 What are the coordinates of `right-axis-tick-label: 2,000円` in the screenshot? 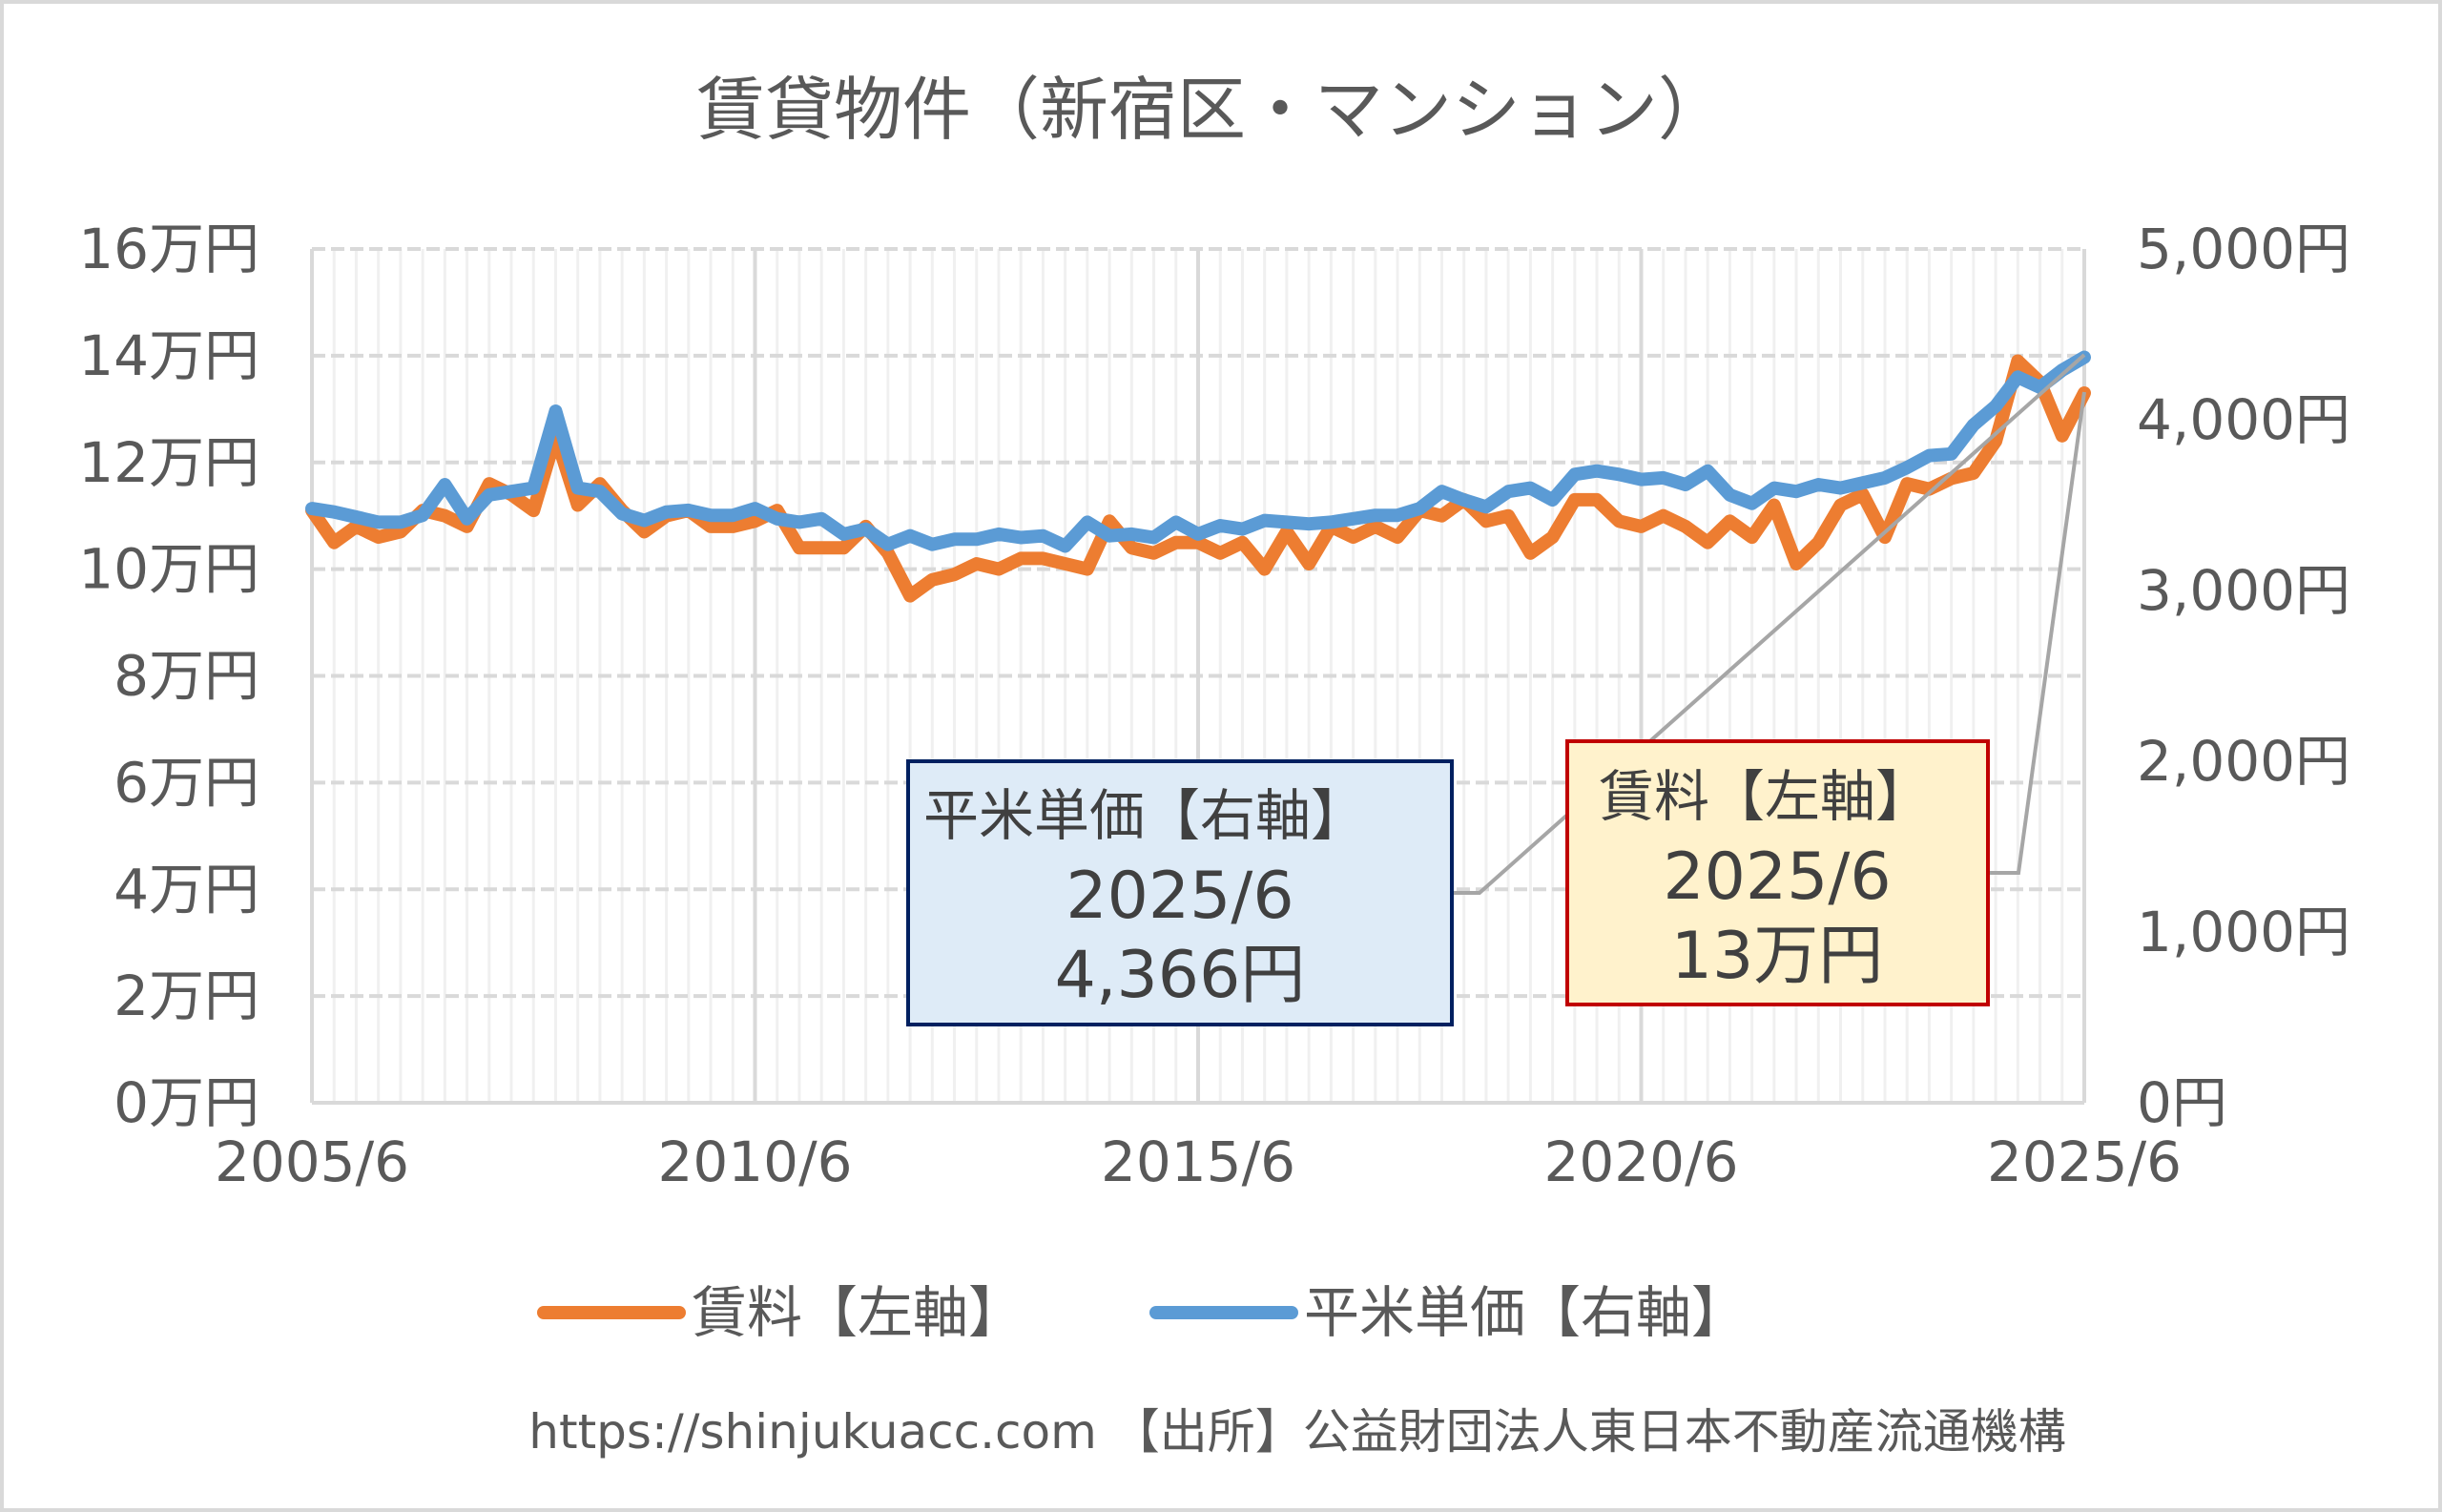 It's located at (2243, 761).